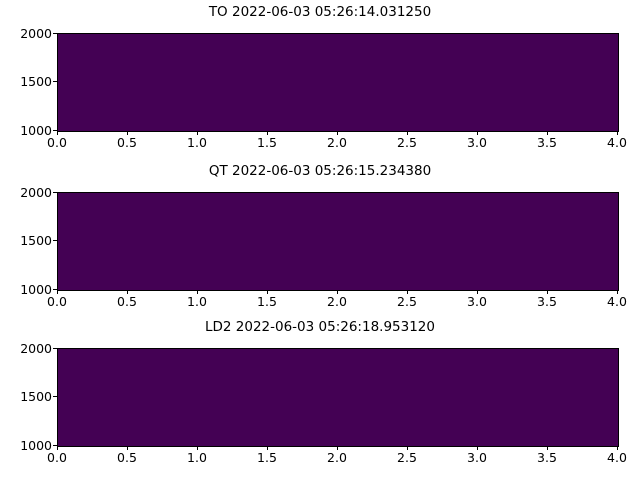 The height and width of the screenshot is (480, 640). What do you see at coordinates (57, 142) in the screenshot?
I see `x-tick-label-0-p1: 0.0` at bounding box center [57, 142].